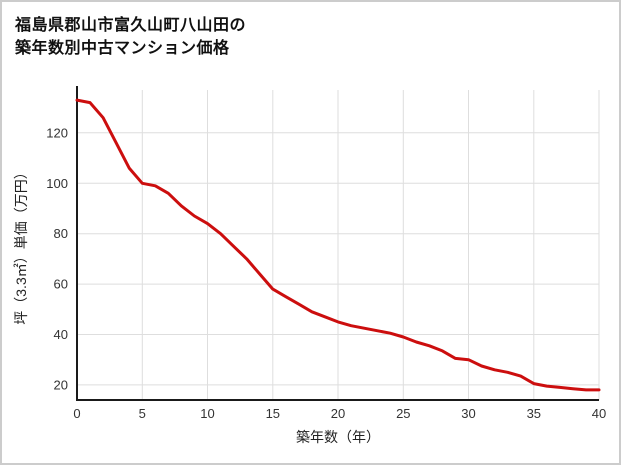 This screenshot has width=621, height=465. Describe the element at coordinates (338, 437) in the screenshot. I see `x-axis-label: 築年数（年）` at that location.